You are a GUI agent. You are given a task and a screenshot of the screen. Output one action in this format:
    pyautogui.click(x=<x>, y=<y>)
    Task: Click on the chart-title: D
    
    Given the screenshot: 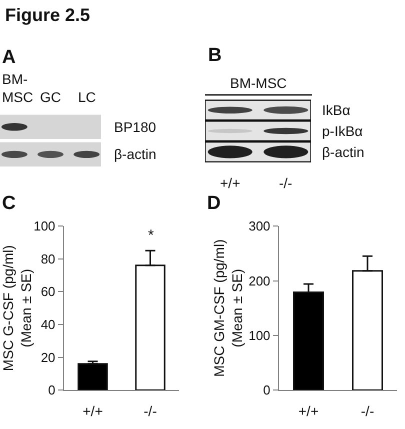 What is the action you would take?
    pyautogui.click(x=214, y=203)
    